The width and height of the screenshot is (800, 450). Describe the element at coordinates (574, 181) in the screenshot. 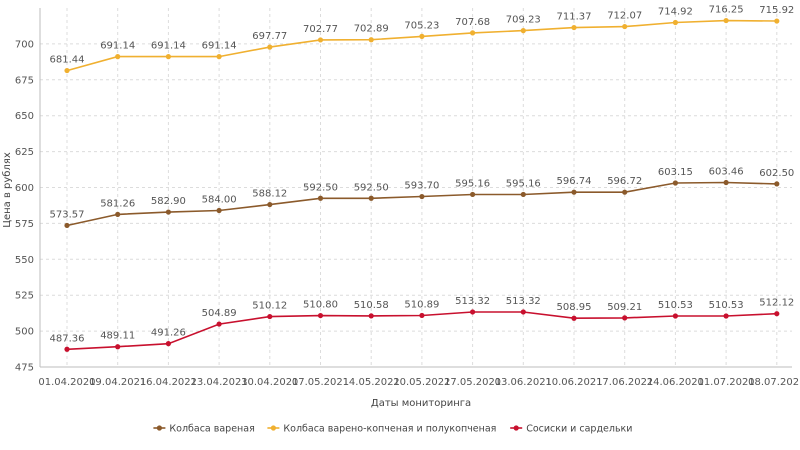

I see `data-label: 596.74` at that location.